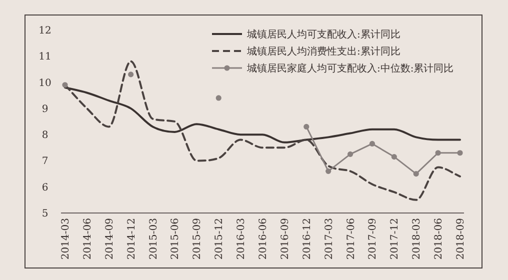 The image size is (508, 280). What do you see at coordinates (351, 239) in the screenshot?
I see `x-tick-label: 2017-06` at bounding box center [351, 239].